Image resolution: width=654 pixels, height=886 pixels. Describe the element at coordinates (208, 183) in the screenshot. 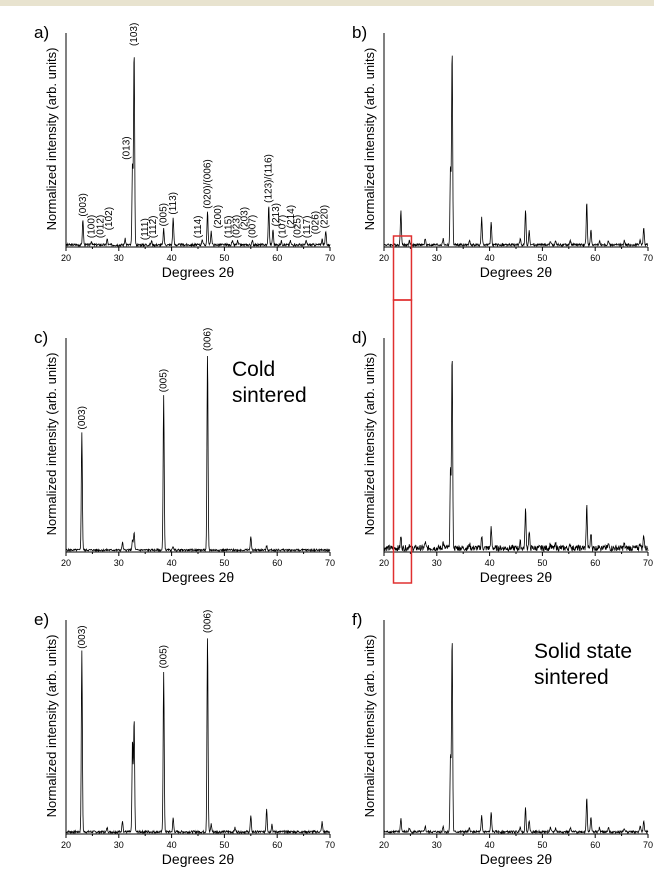

I see `peak-annotation: (020)/(006)` at that location.